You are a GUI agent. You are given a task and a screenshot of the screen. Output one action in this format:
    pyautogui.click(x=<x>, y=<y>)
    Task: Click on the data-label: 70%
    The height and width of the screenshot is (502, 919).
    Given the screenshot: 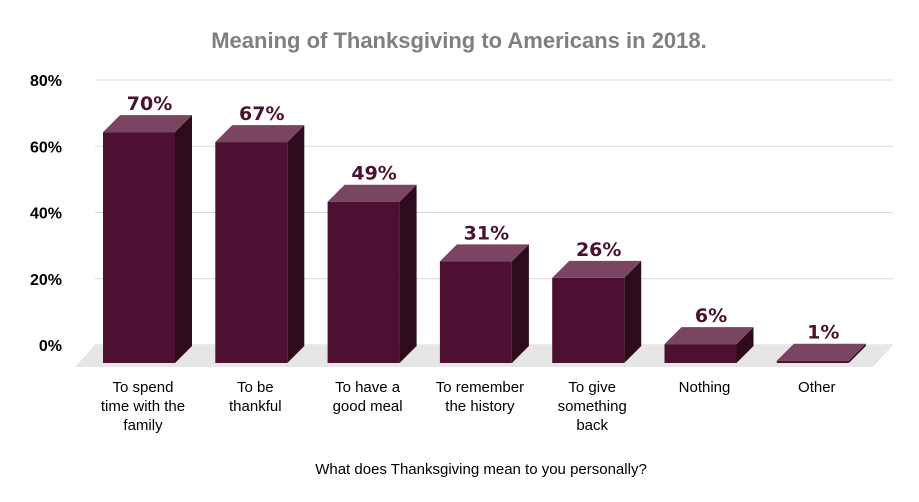 What is the action you would take?
    pyautogui.click(x=149, y=104)
    